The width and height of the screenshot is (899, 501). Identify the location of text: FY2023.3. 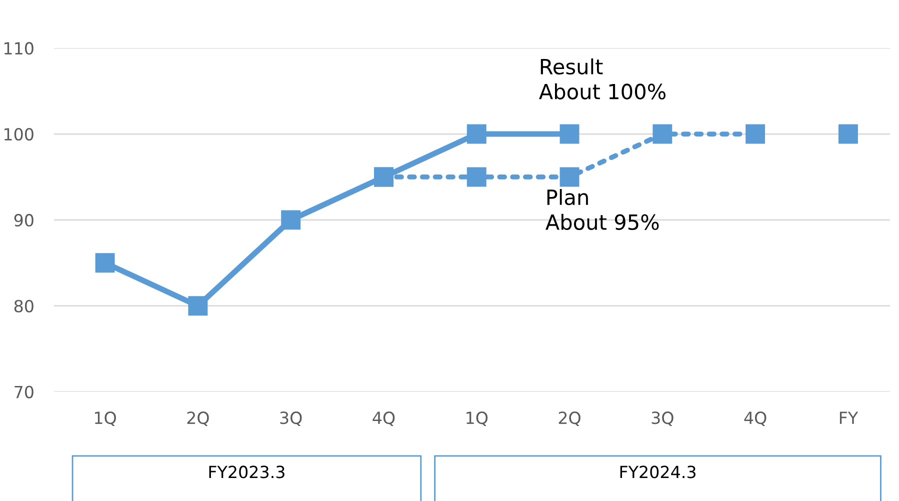
(246, 472).